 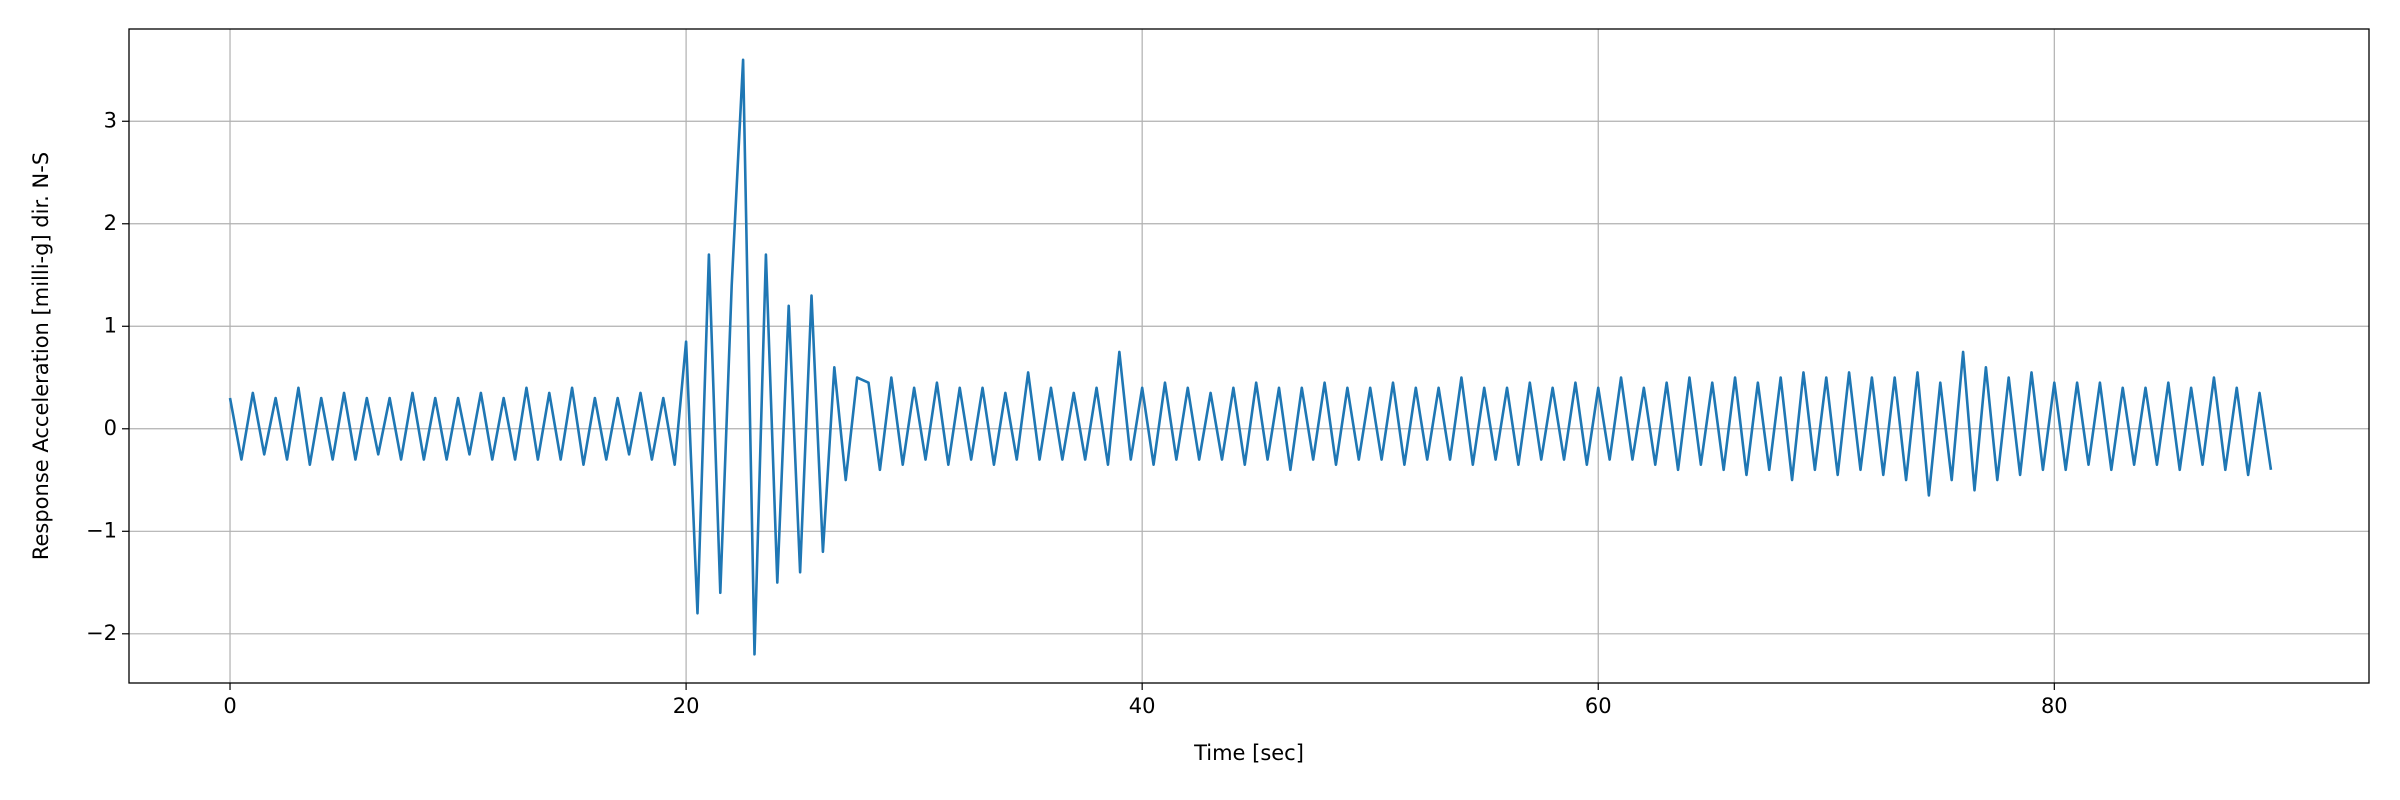 I want to click on x-axis-label: Time [sec], so click(x=1248, y=753).